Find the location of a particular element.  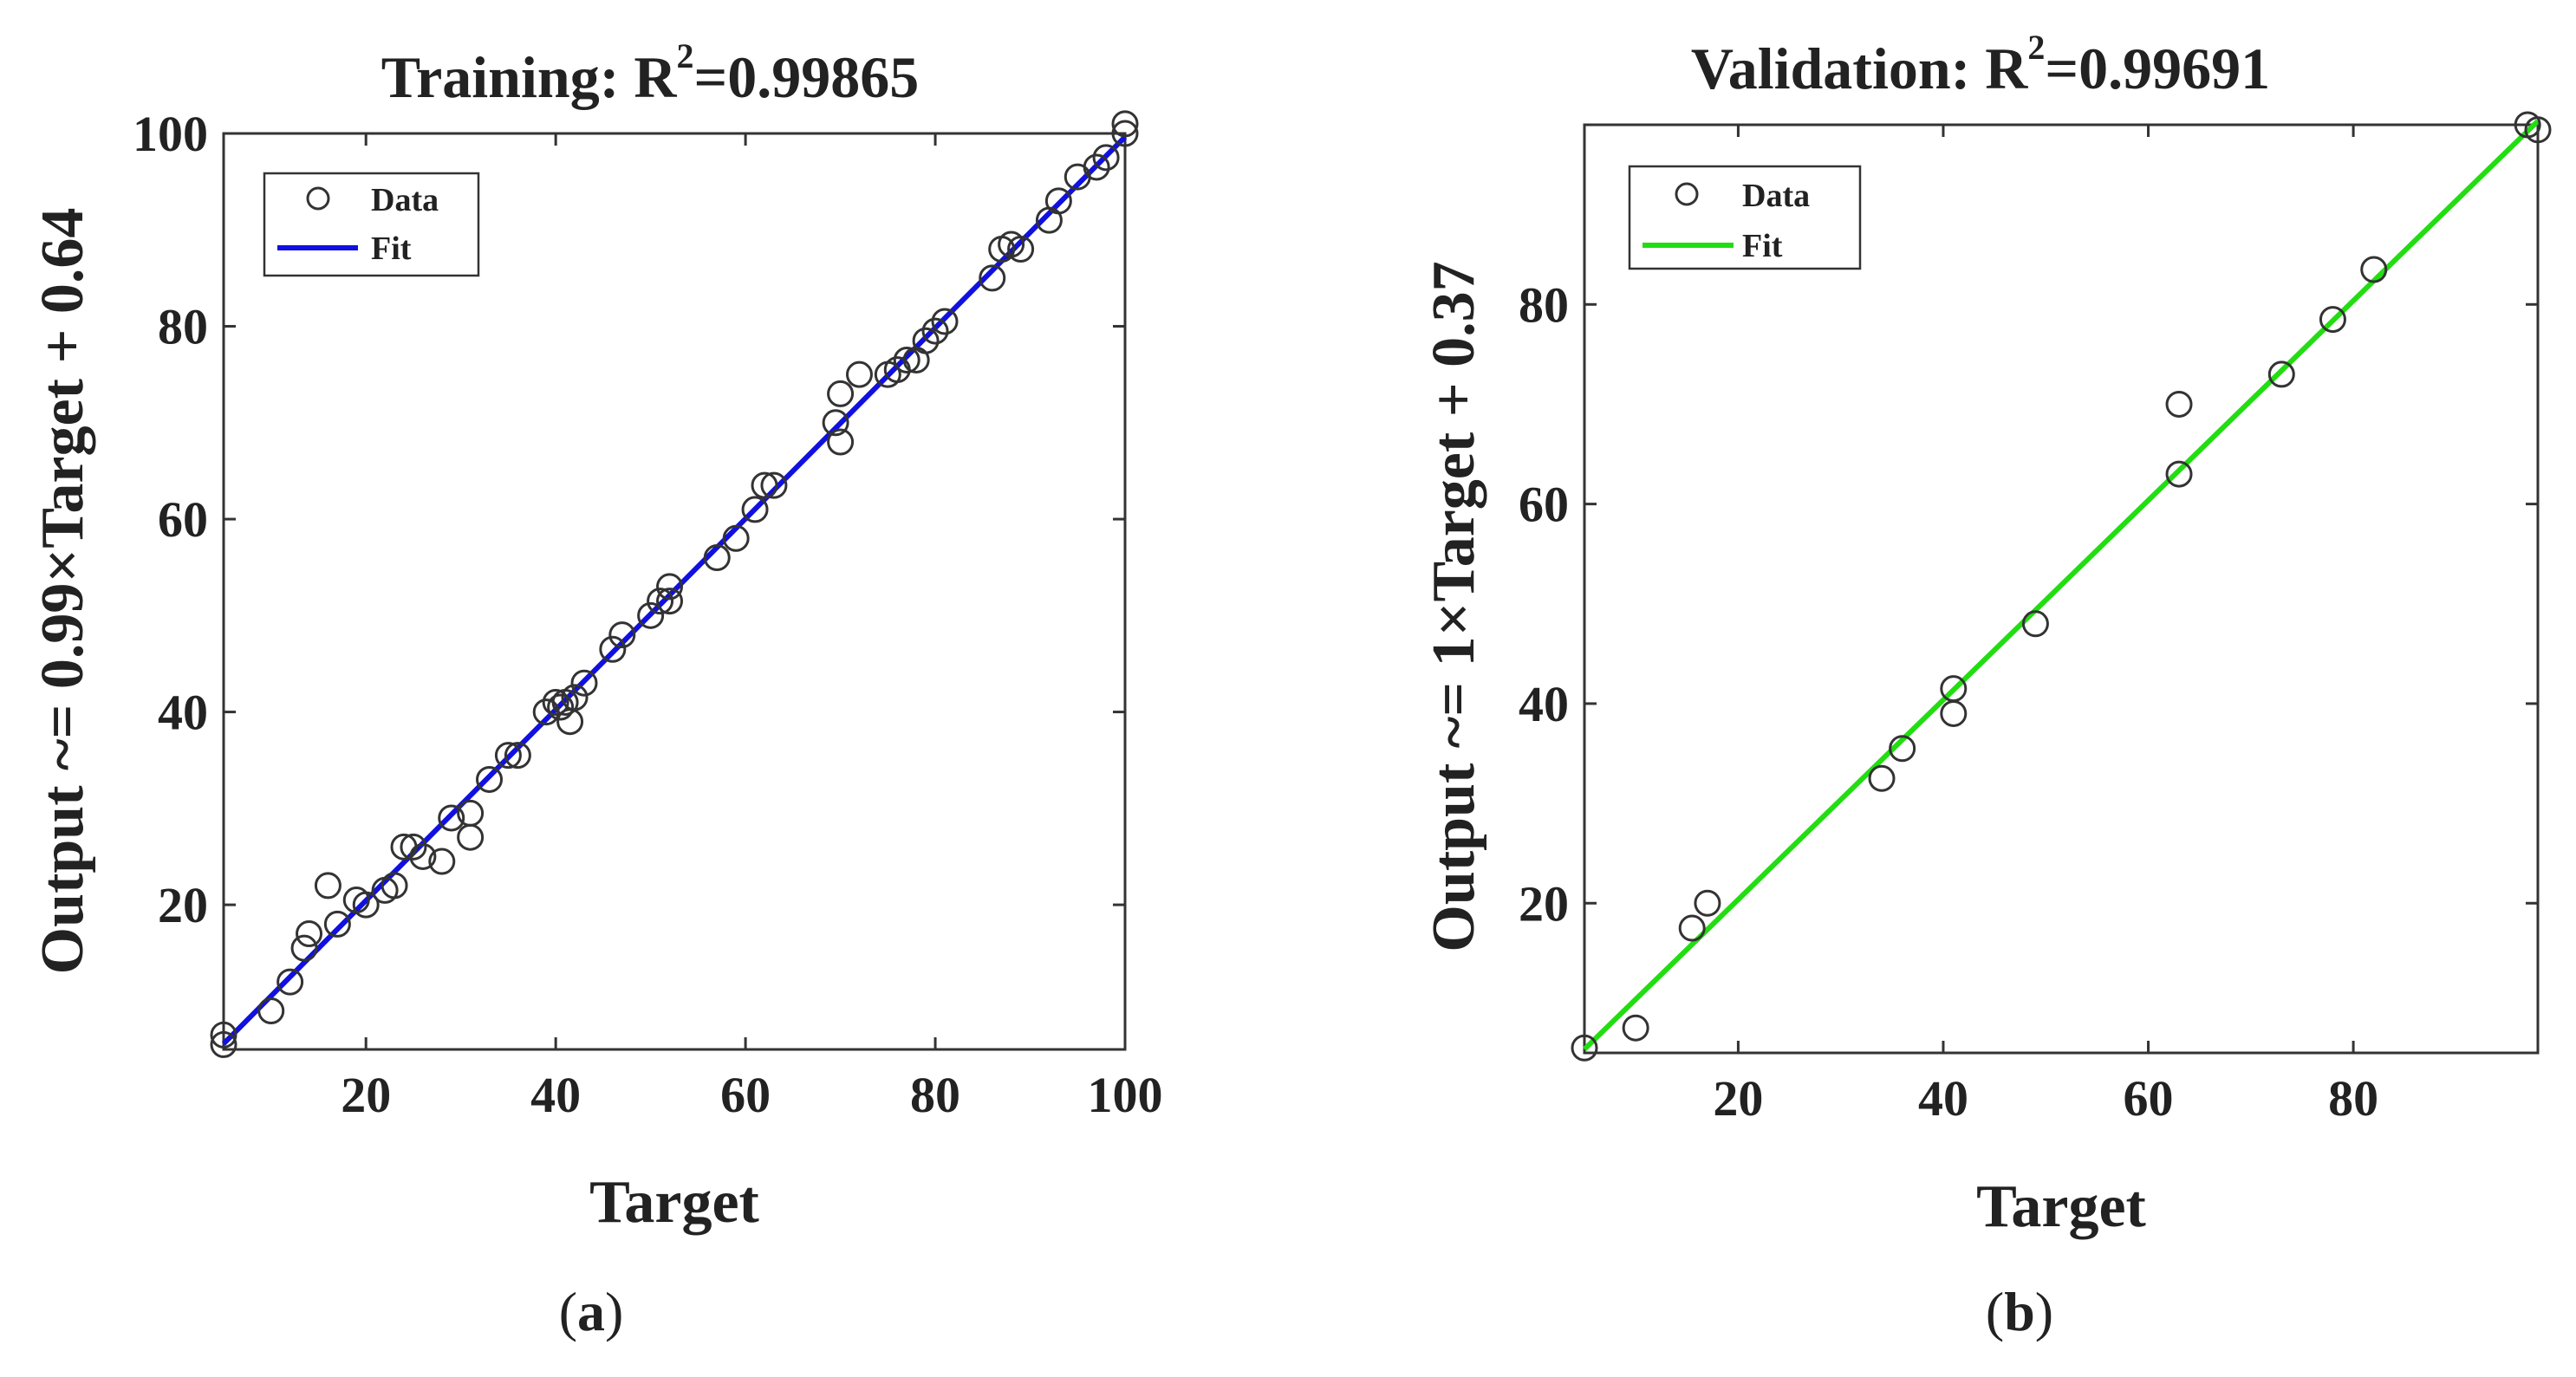

caption-a: (a) is located at coordinates (591, 1312).